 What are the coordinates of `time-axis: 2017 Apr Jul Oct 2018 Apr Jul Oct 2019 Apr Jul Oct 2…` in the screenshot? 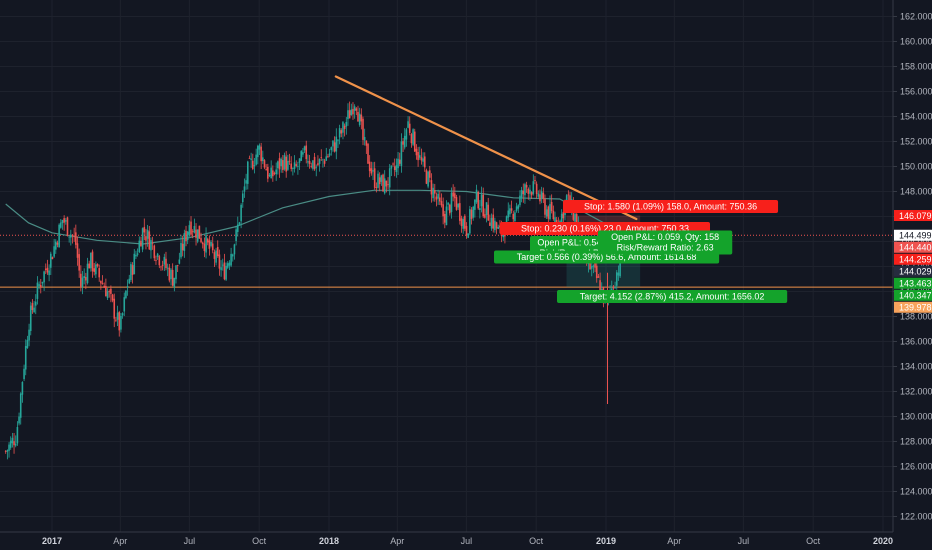 It's located at (467, 541).